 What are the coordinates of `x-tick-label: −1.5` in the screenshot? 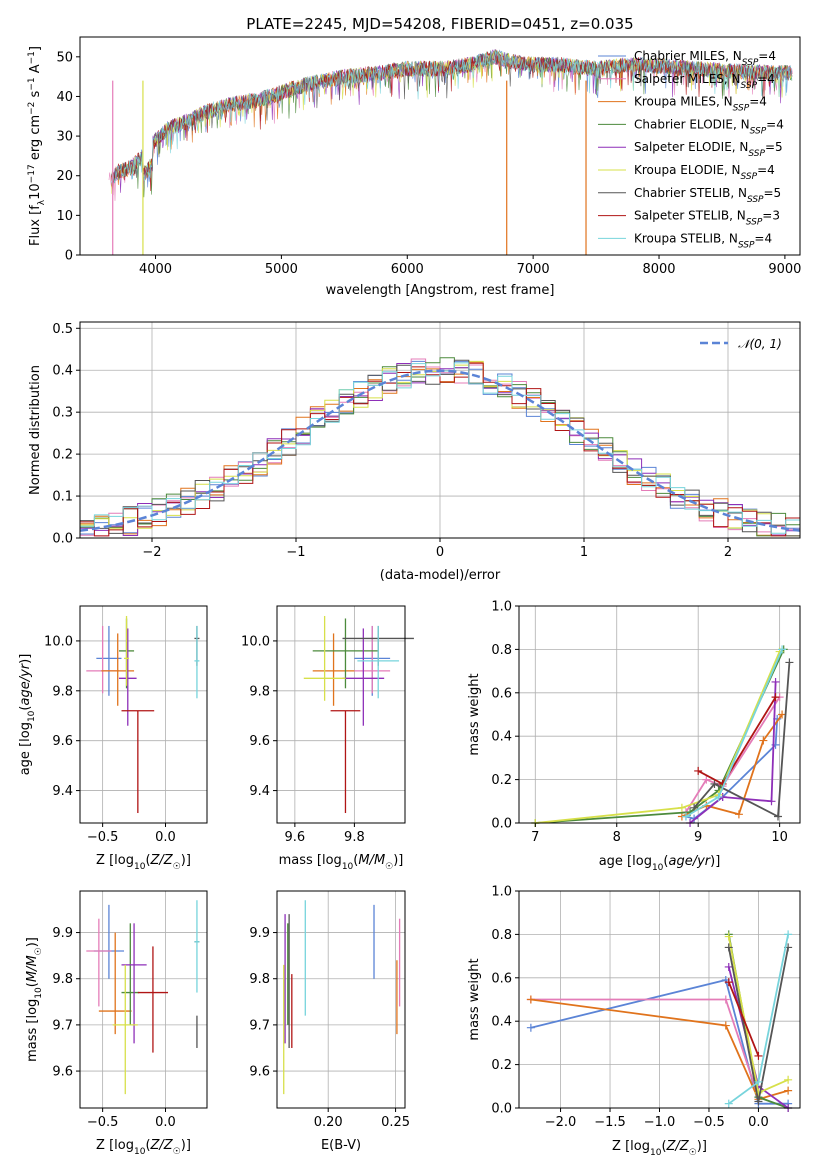 It's located at (610, 1122).